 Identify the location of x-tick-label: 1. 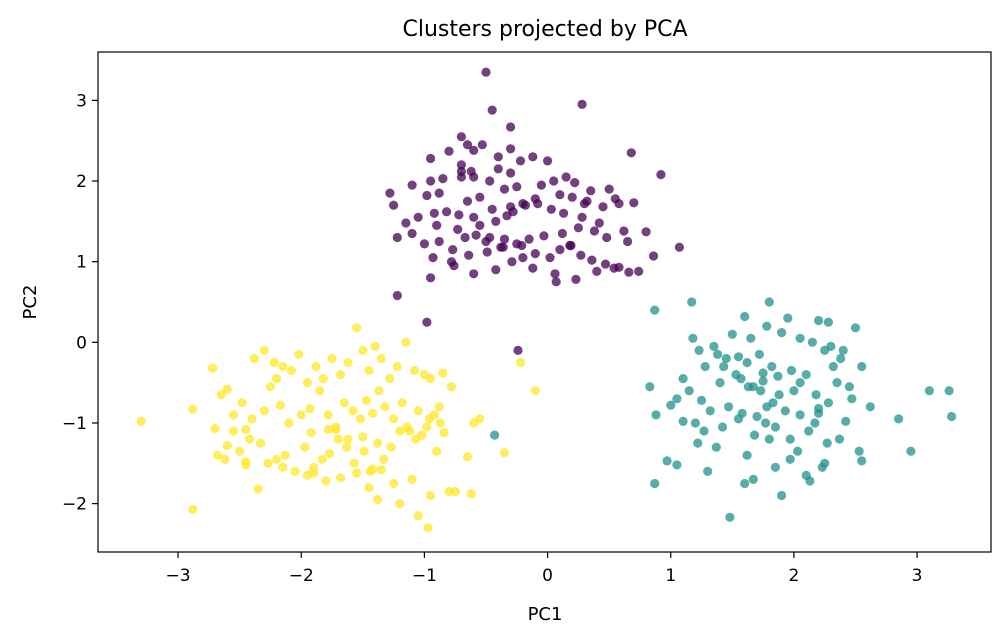
(670, 576).